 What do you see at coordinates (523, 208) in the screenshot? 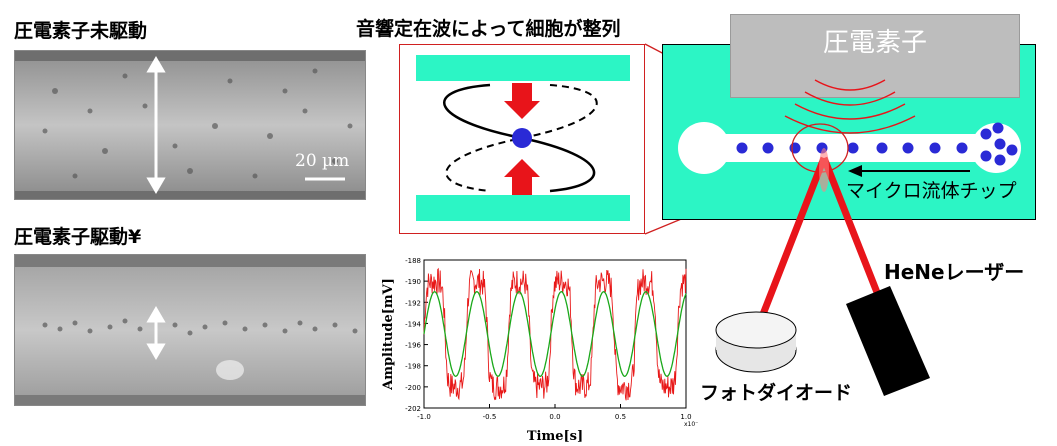
I see `channel-wall-bottom` at bounding box center [523, 208].